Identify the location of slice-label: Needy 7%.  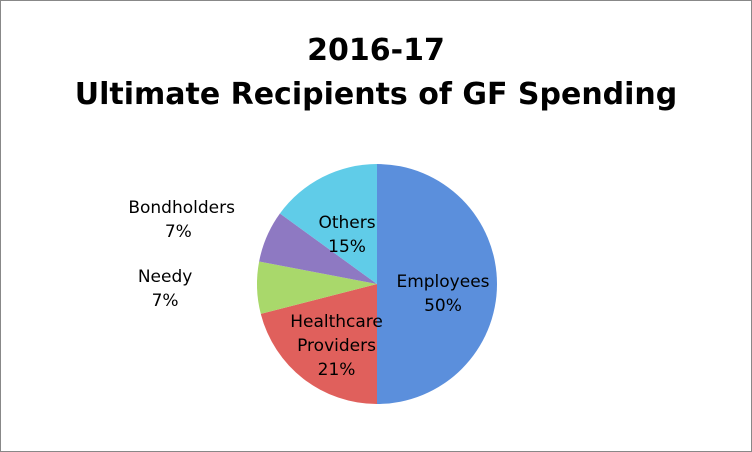
(165, 289).